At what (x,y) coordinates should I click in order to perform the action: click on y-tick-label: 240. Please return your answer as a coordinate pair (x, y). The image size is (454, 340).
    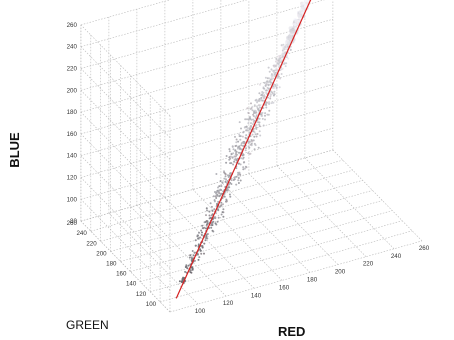
    Looking at the image, I should click on (81, 233).